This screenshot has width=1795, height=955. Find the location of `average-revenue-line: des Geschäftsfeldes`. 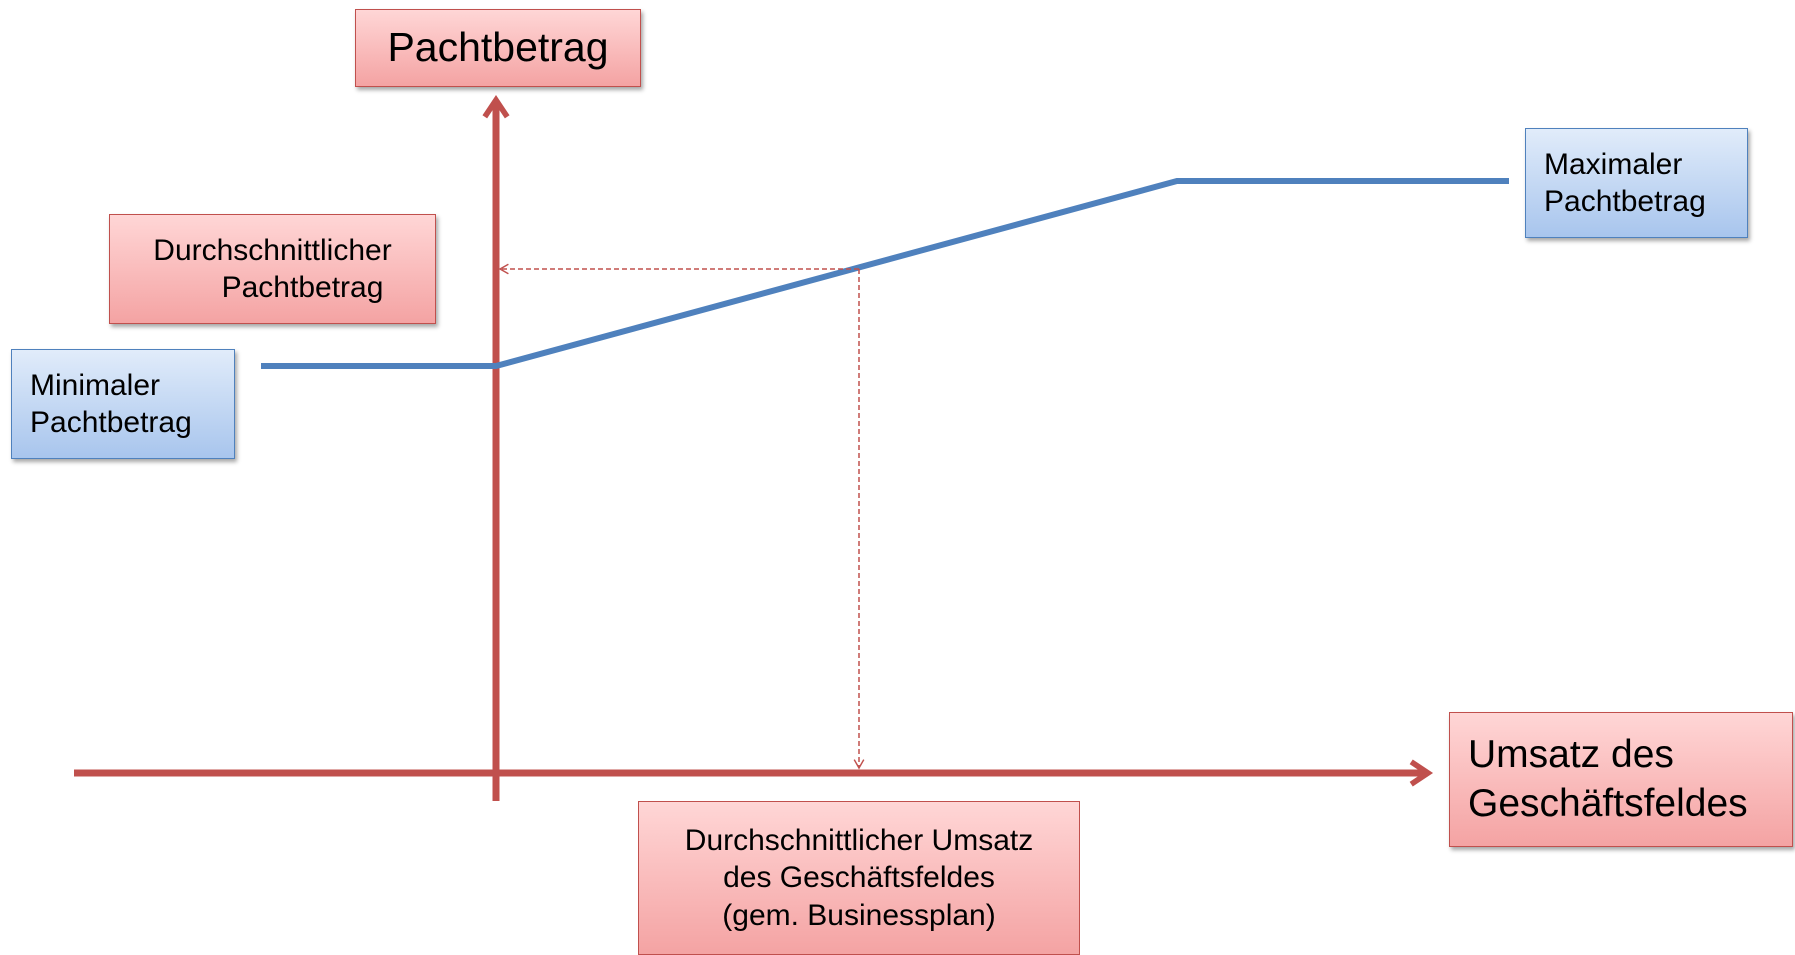

average-revenue-line: des Geschäftsfeldes is located at coordinates (859, 878).